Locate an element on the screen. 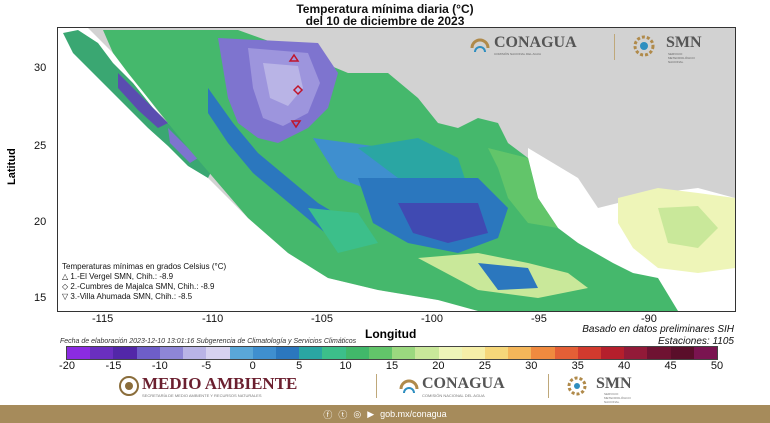 The height and width of the screenshot is (423, 770). footer-url-link: gob.mx/conagua is located at coordinates (413, 414).